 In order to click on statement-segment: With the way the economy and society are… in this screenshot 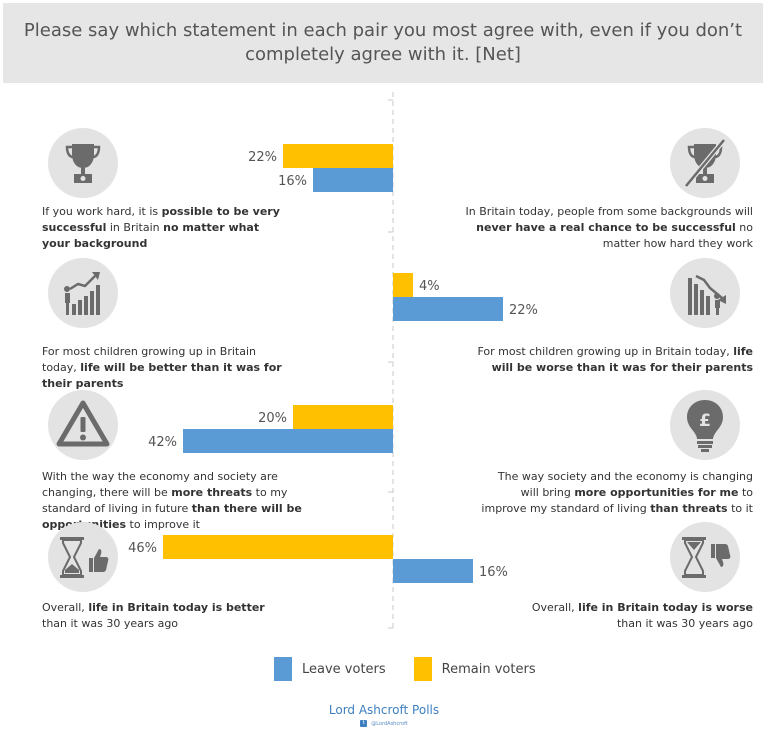, I will do `click(160, 484)`.